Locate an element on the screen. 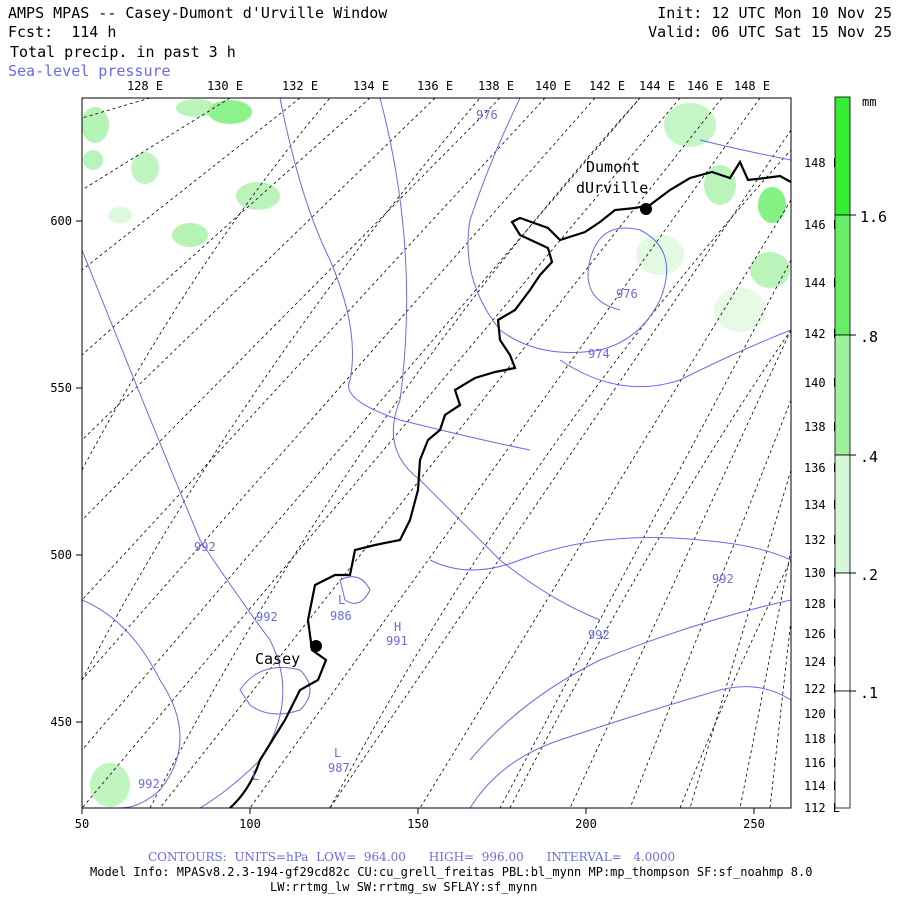  x-tick-100: 100 is located at coordinates (250, 824).